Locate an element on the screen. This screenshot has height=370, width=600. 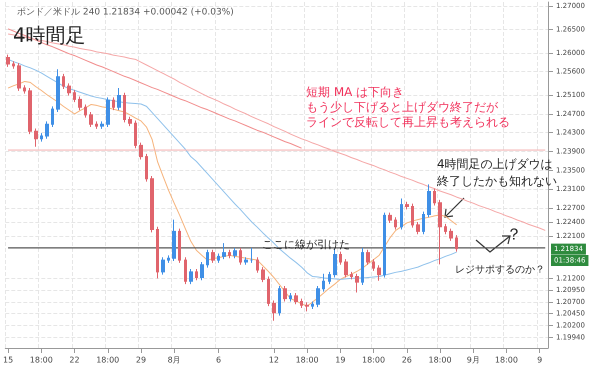
x-tick-label: 9 is located at coordinates (539, 360).